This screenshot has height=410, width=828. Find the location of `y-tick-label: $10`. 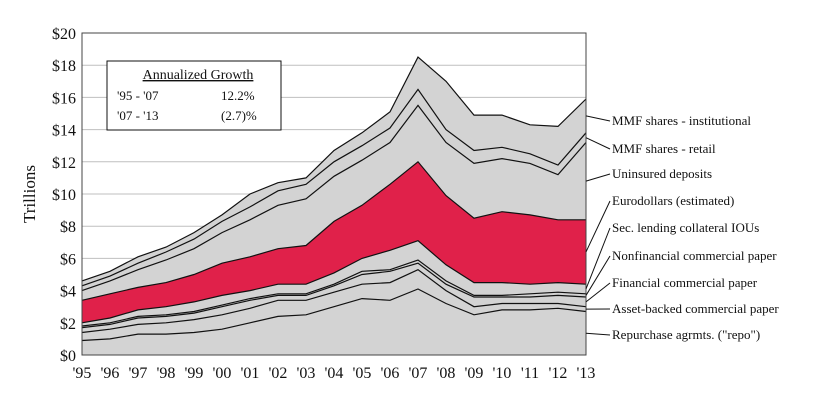

y-tick-label: $10 is located at coordinates (64, 195).